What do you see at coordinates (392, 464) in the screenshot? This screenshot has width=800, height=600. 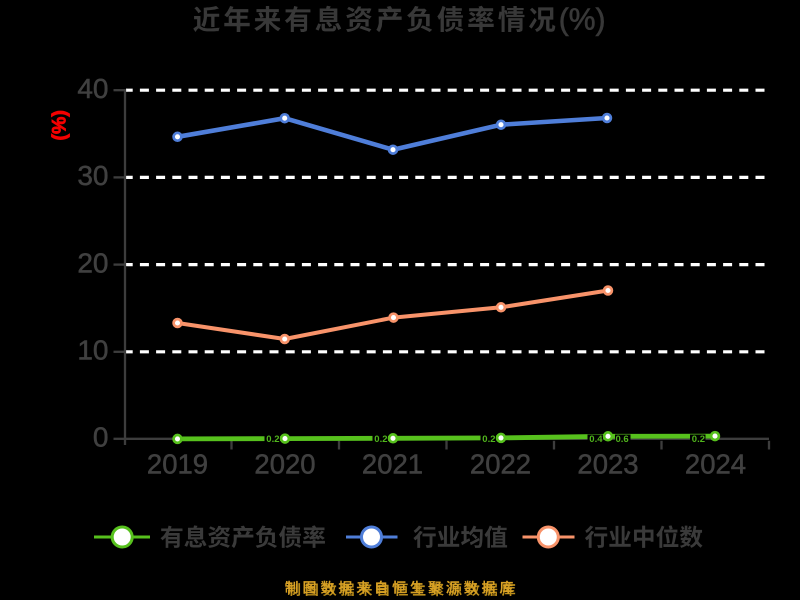 I see `svg-text: 2021` at bounding box center [392, 464].